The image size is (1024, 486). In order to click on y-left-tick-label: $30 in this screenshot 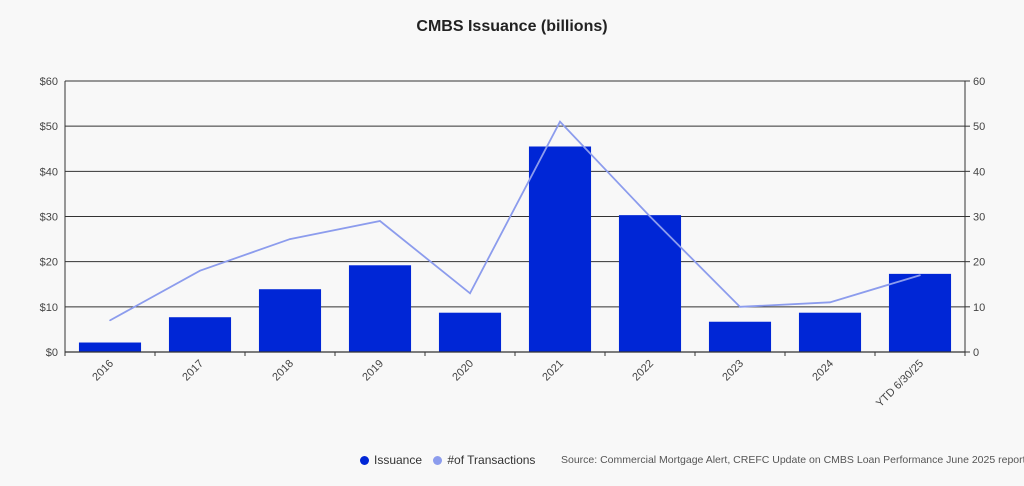, I will do `click(49, 218)`.